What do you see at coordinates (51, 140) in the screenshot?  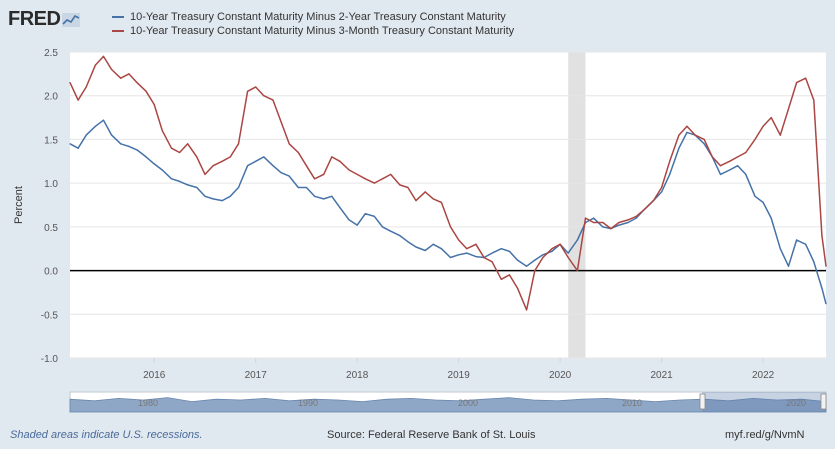 I see `y-tick-label: 1.5` at bounding box center [51, 140].